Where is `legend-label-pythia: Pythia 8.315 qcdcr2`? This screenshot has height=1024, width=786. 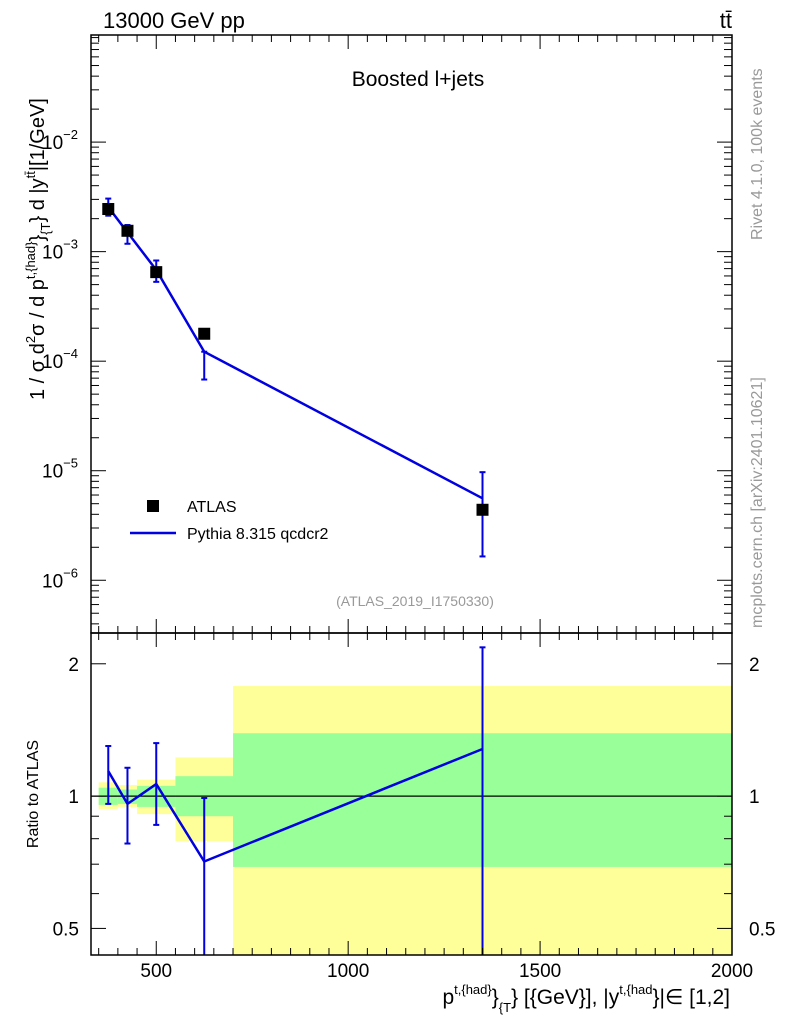
legend-label-pythia: Pythia 8.315 qcdcr2 is located at coordinates (258, 534).